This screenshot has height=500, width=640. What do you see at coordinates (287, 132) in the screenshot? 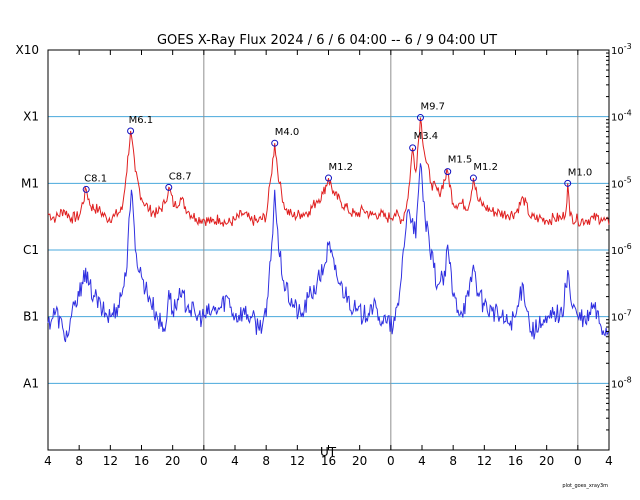
I see `flare-label: M4.0` at bounding box center [287, 132].